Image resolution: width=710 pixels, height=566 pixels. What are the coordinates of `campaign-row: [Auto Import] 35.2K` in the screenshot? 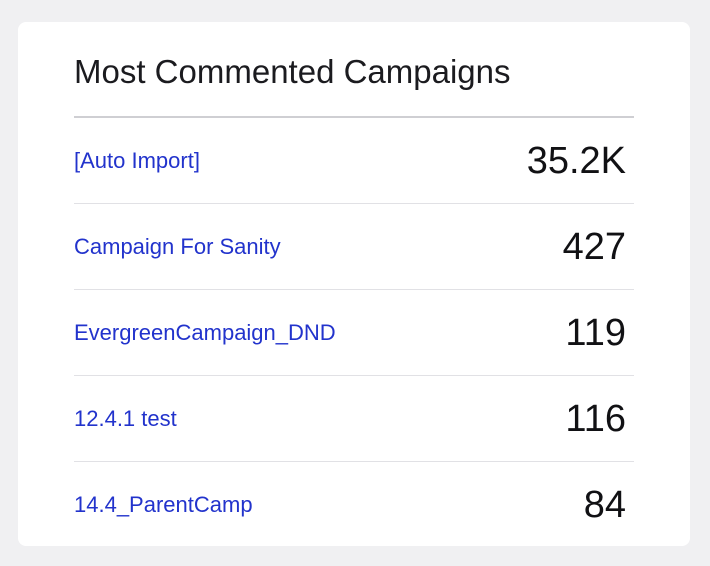 It's located at (354, 161).